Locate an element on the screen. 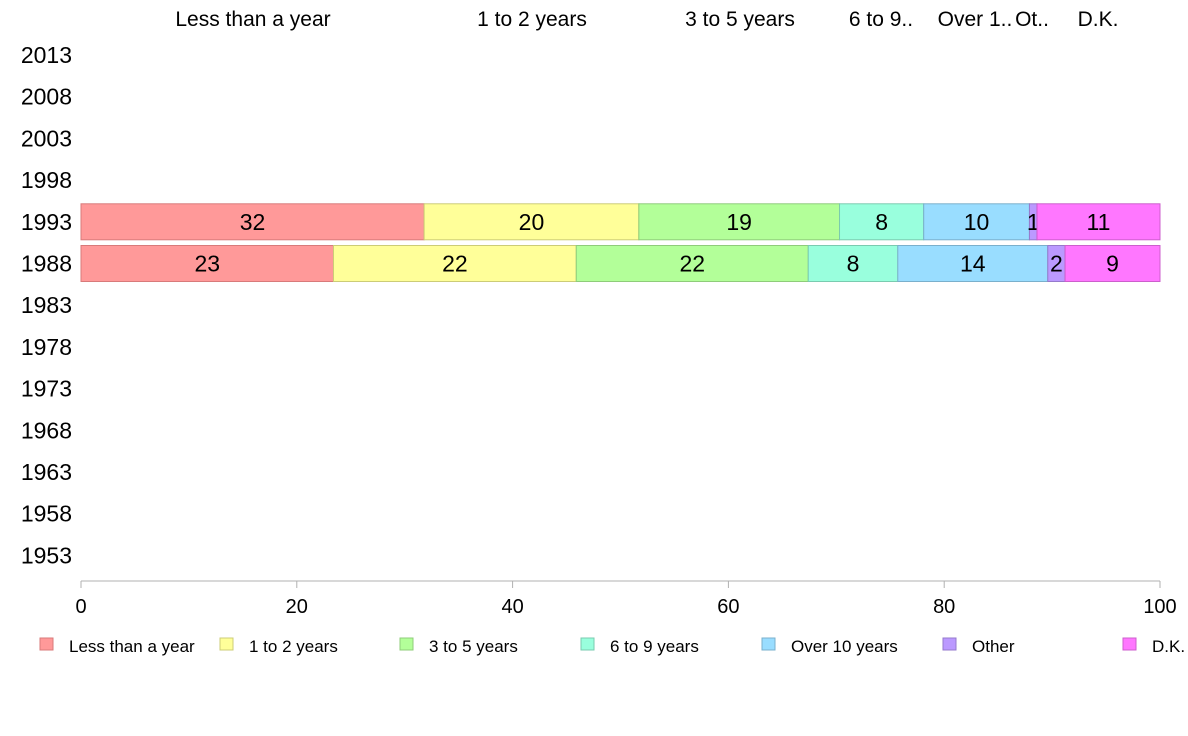 The image size is (1188, 736). bar-label-1988-0: 23 is located at coordinates (207, 264).